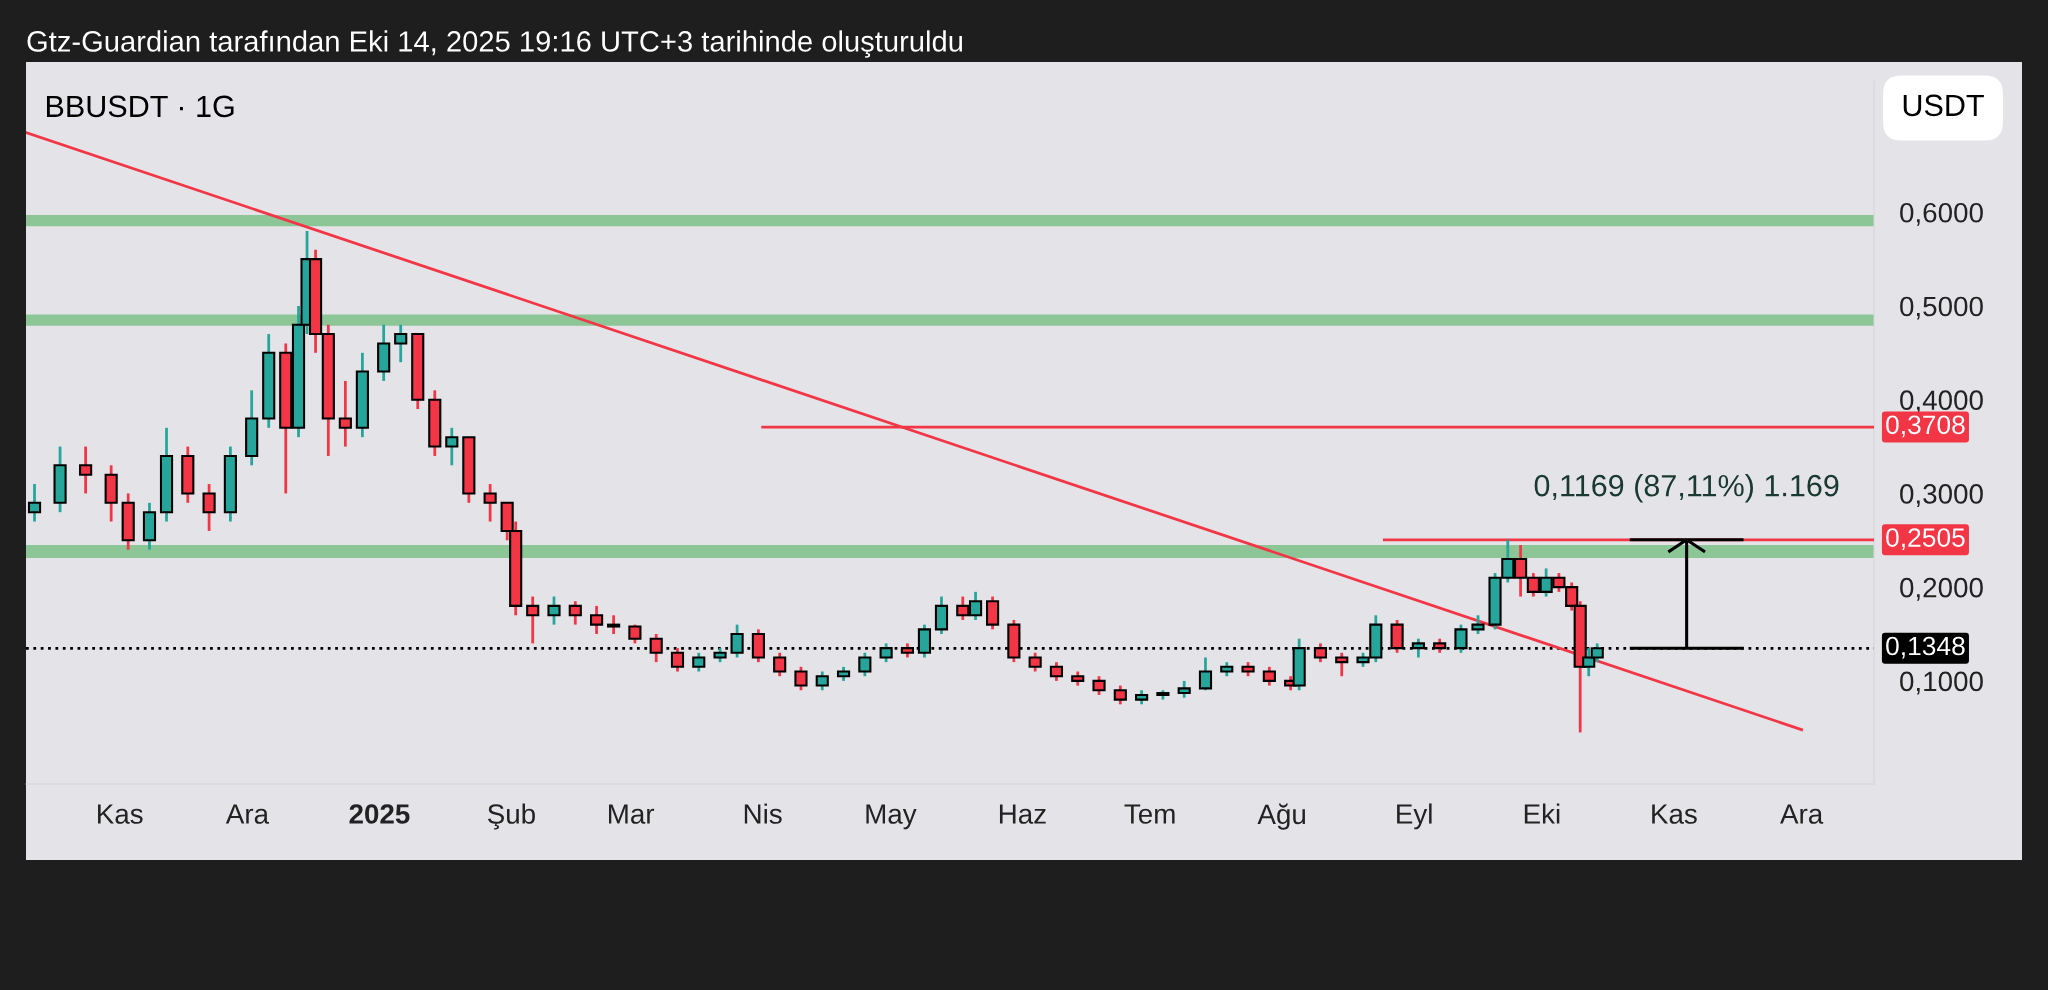 This screenshot has height=990, width=2048. I want to click on x-tick-label: Mar, so click(632, 814).